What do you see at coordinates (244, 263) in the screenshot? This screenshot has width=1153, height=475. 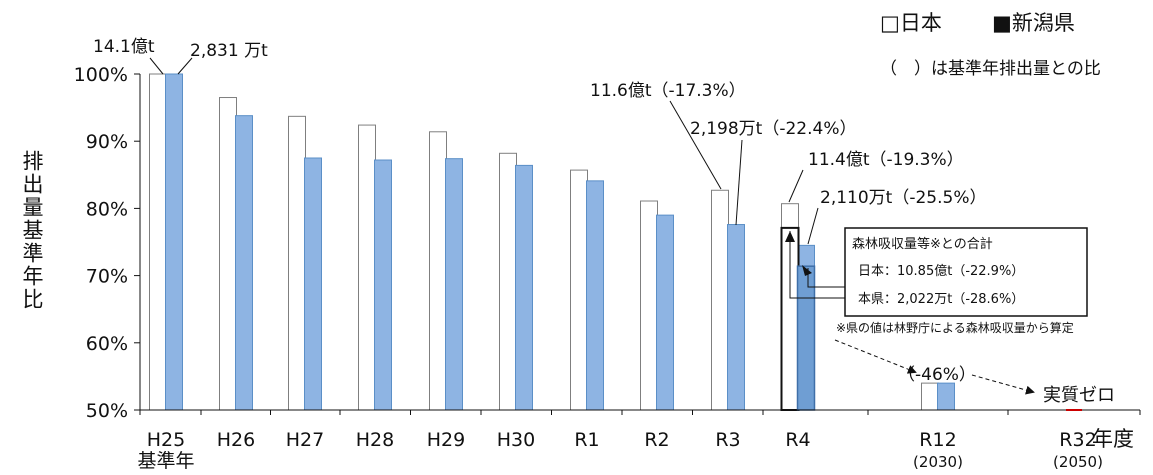 I see `bar-niigata-h26` at bounding box center [244, 263].